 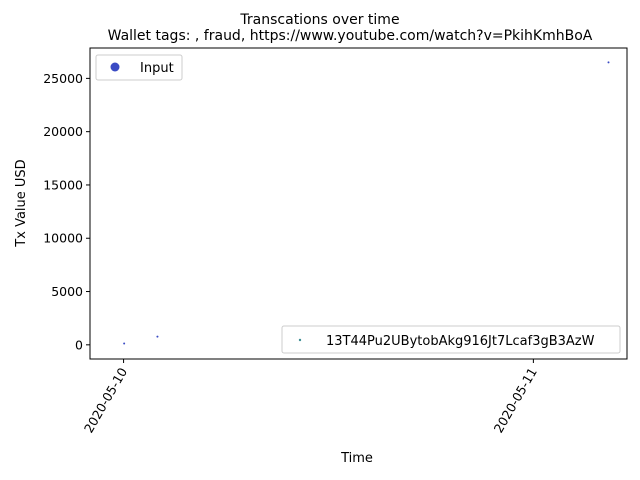 What do you see at coordinates (21, 203) in the screenshot?
I see `y-axis-label: Tx Value USD` at bounding box center [21, 203].